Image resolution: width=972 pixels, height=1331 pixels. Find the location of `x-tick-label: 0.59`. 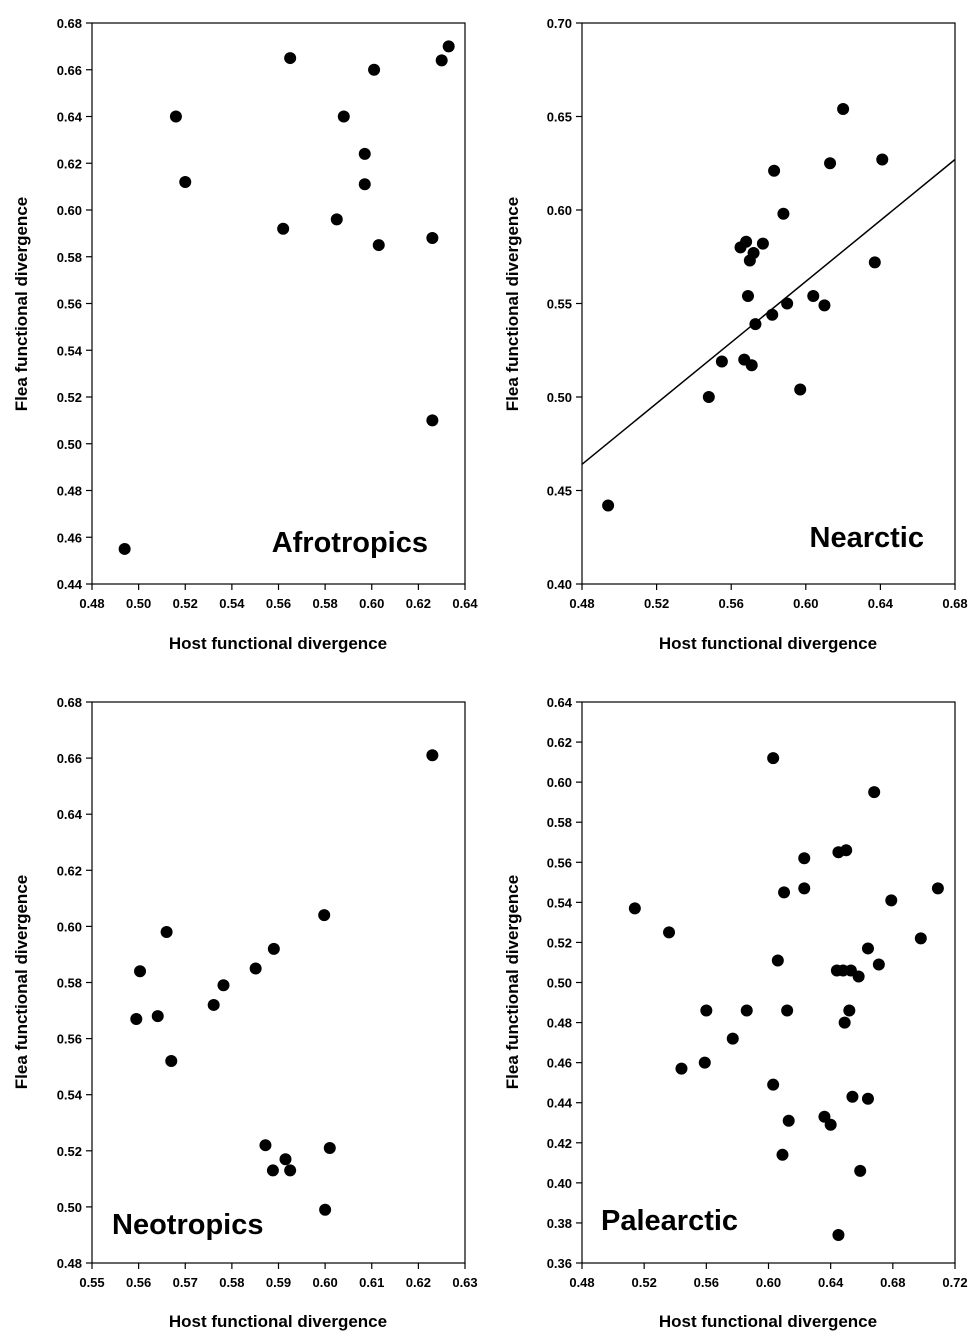

x-tick-label: 0.59 is located at coordinates (278, 1282).